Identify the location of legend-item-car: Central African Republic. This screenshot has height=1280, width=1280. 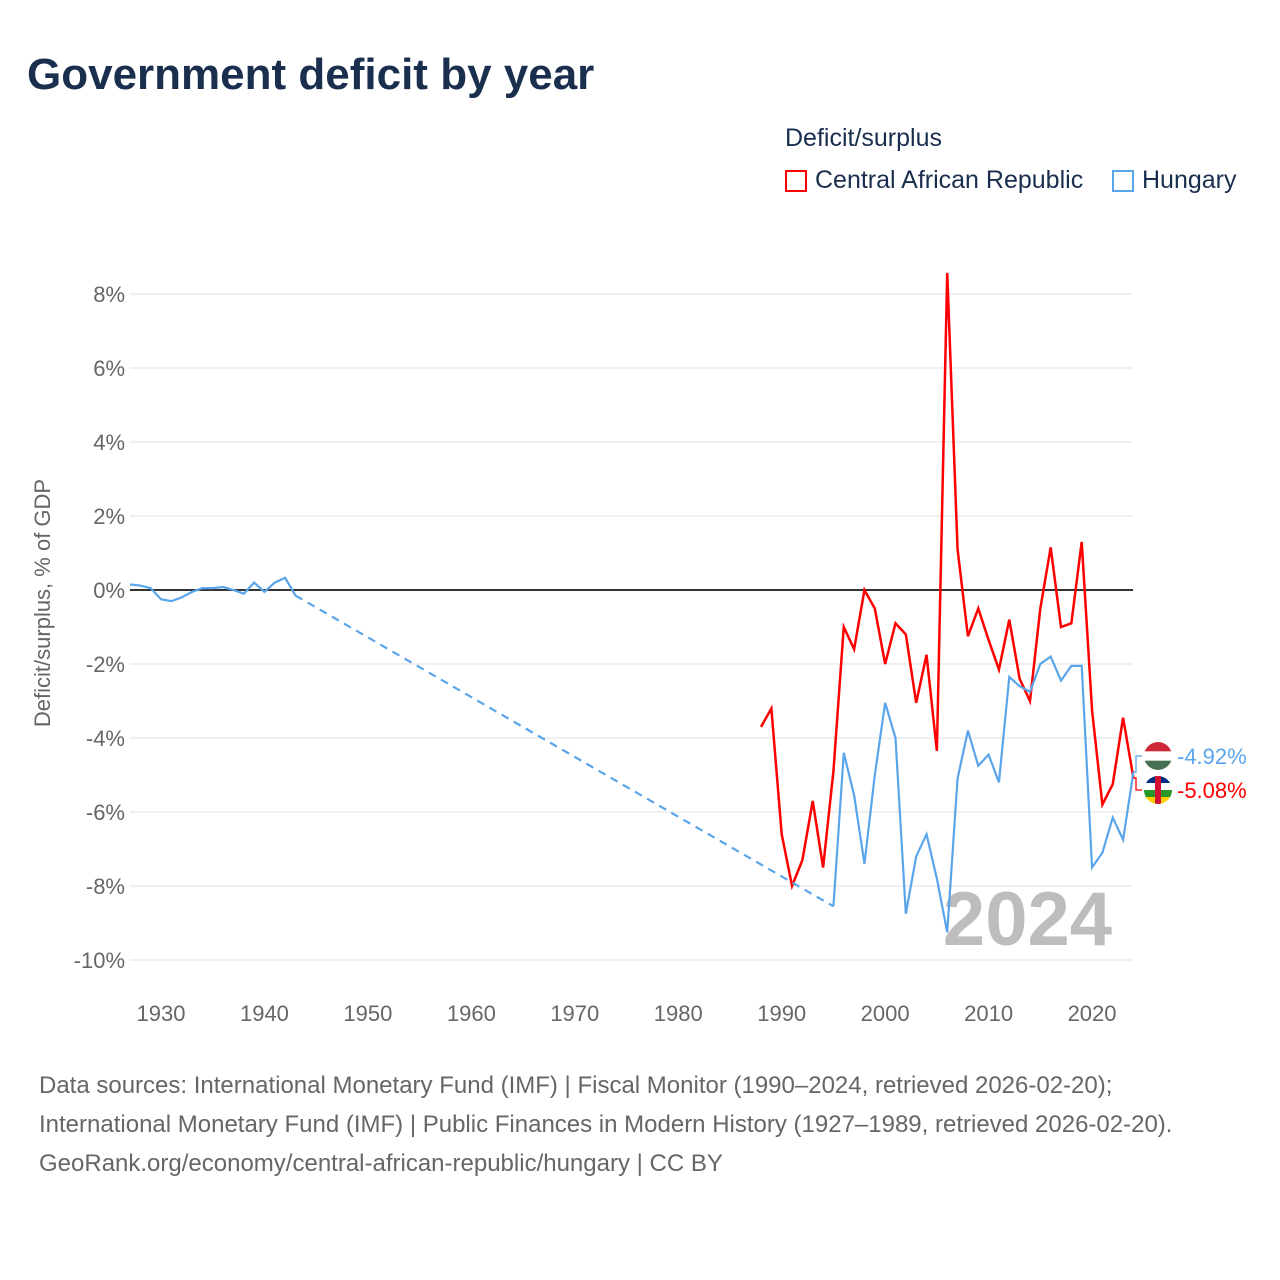
(934, 180).